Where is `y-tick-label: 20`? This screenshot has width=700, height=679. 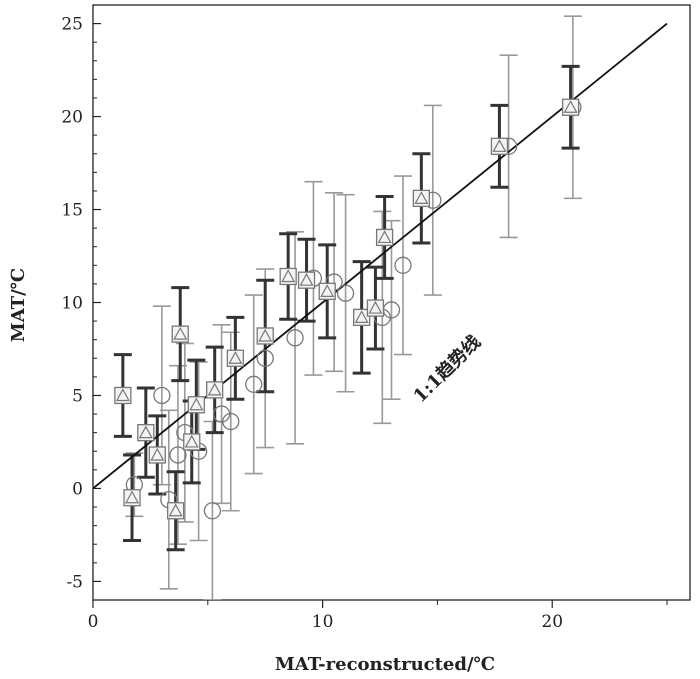 y-tick-label: 20 is located at coordinates (72, 118).